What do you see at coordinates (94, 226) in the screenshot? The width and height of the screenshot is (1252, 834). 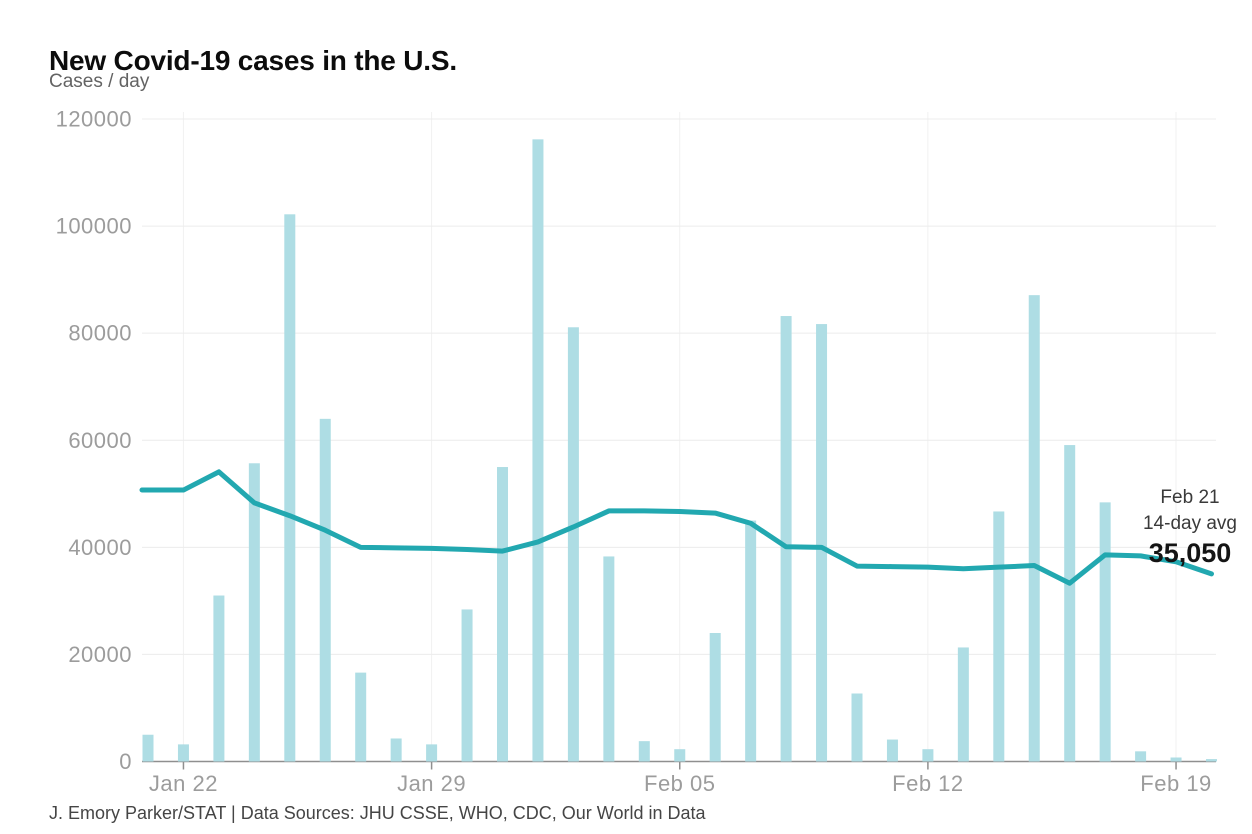 I see `y-tick-label: 100000` at bounding box center [94, 226].